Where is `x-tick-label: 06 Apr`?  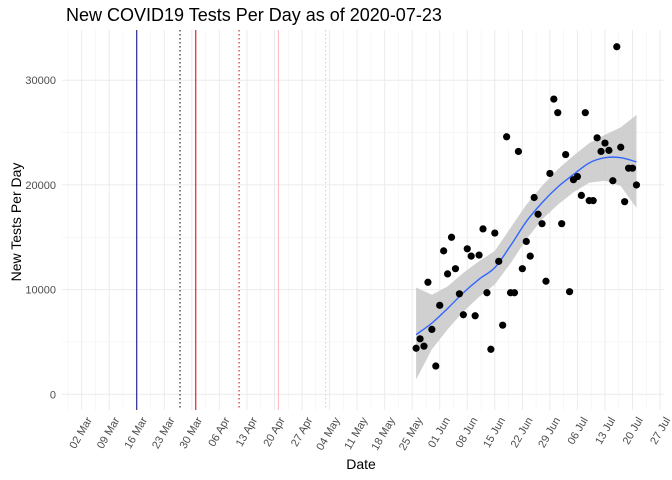 x-tick-label: 06 Apr is located at coordinates (219, 432).